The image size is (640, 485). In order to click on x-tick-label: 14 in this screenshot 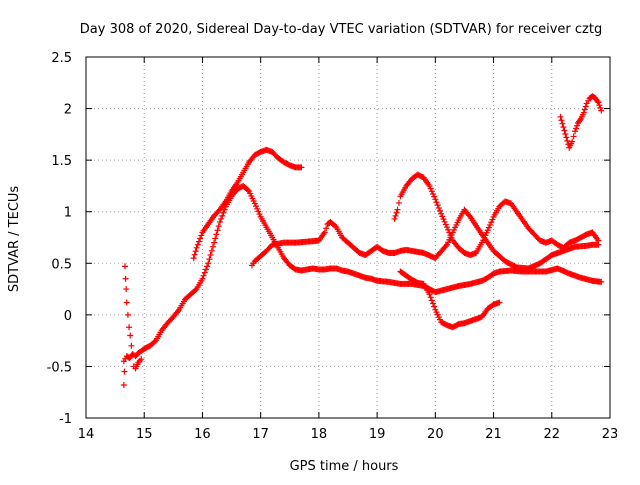, I will do `click(86, 434)`.